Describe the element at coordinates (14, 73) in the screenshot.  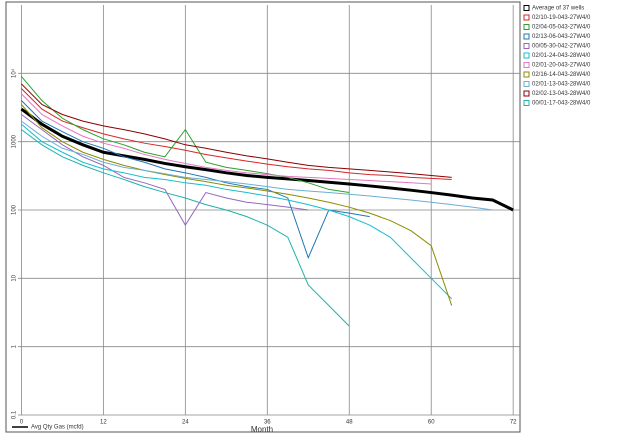
I see `y-tick-label: 10⁴` at that location.